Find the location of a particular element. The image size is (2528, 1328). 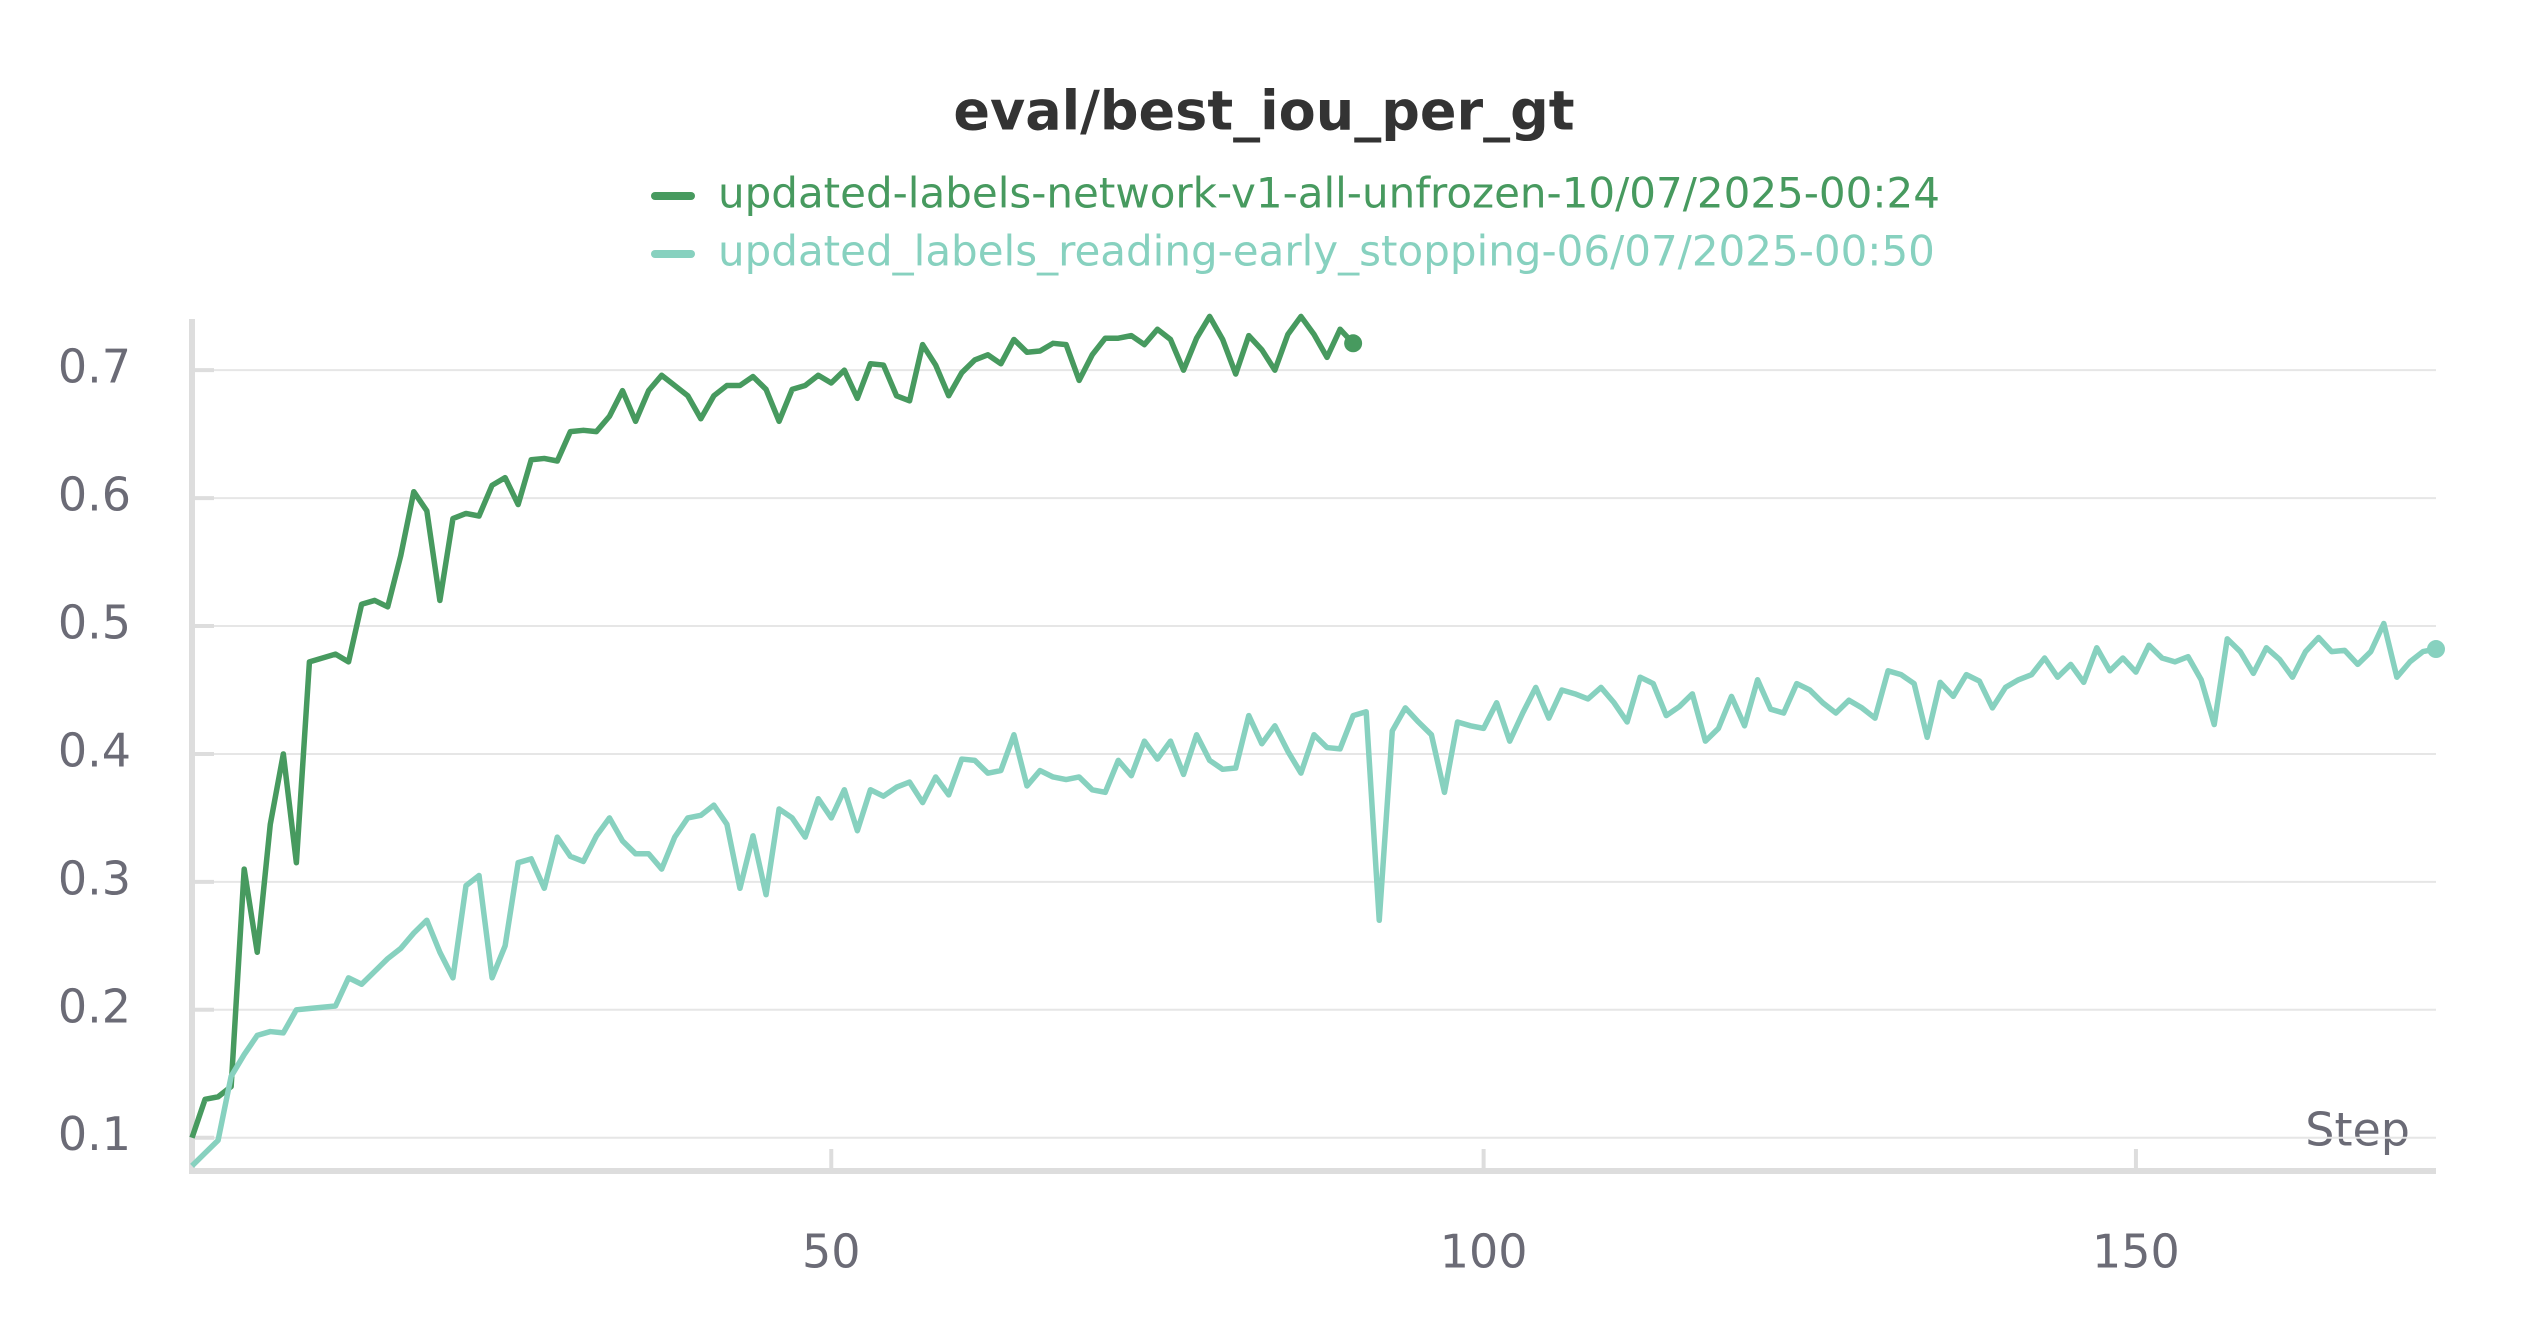

x-tick-label: 100 is located at coordinates (1484, 1252).